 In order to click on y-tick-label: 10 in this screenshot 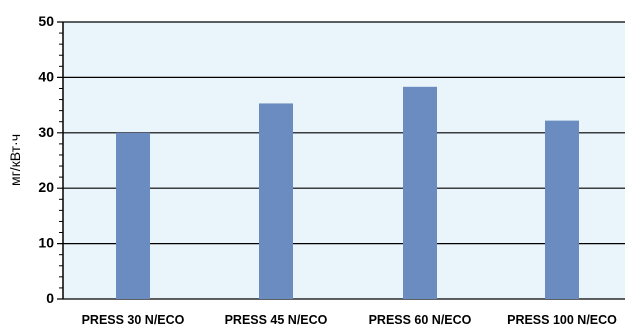, I will do `click(46, 243)`.